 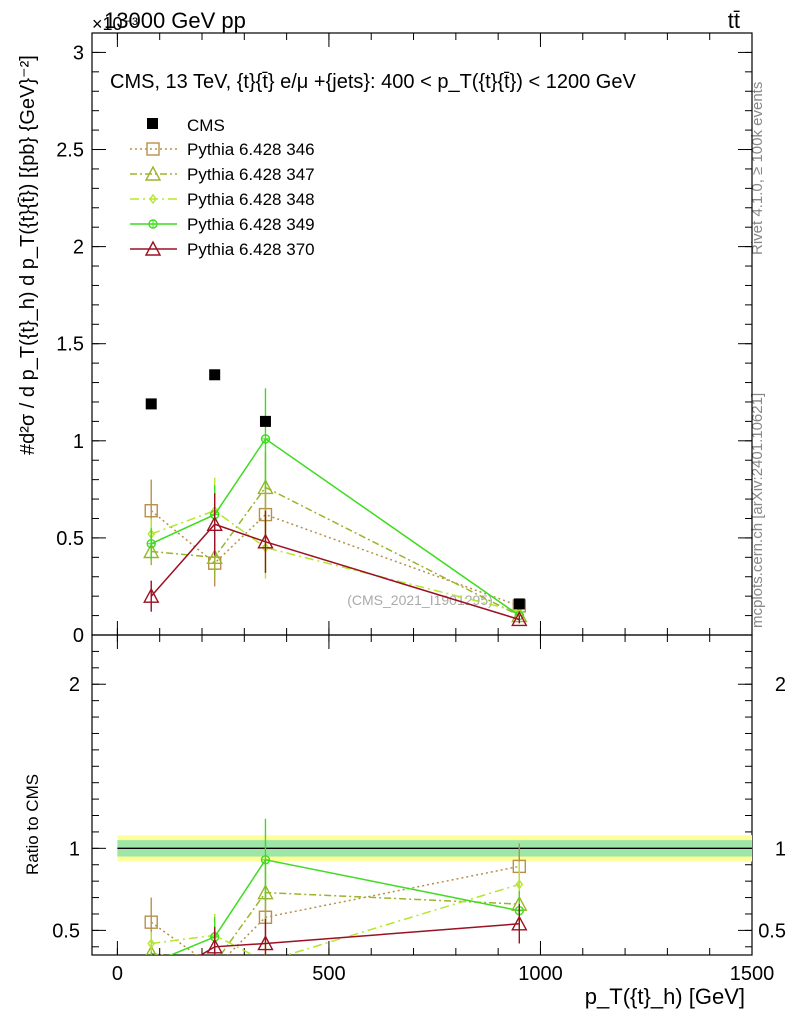 I want to click on legend-cms-marker, so click(x=152, y=123).